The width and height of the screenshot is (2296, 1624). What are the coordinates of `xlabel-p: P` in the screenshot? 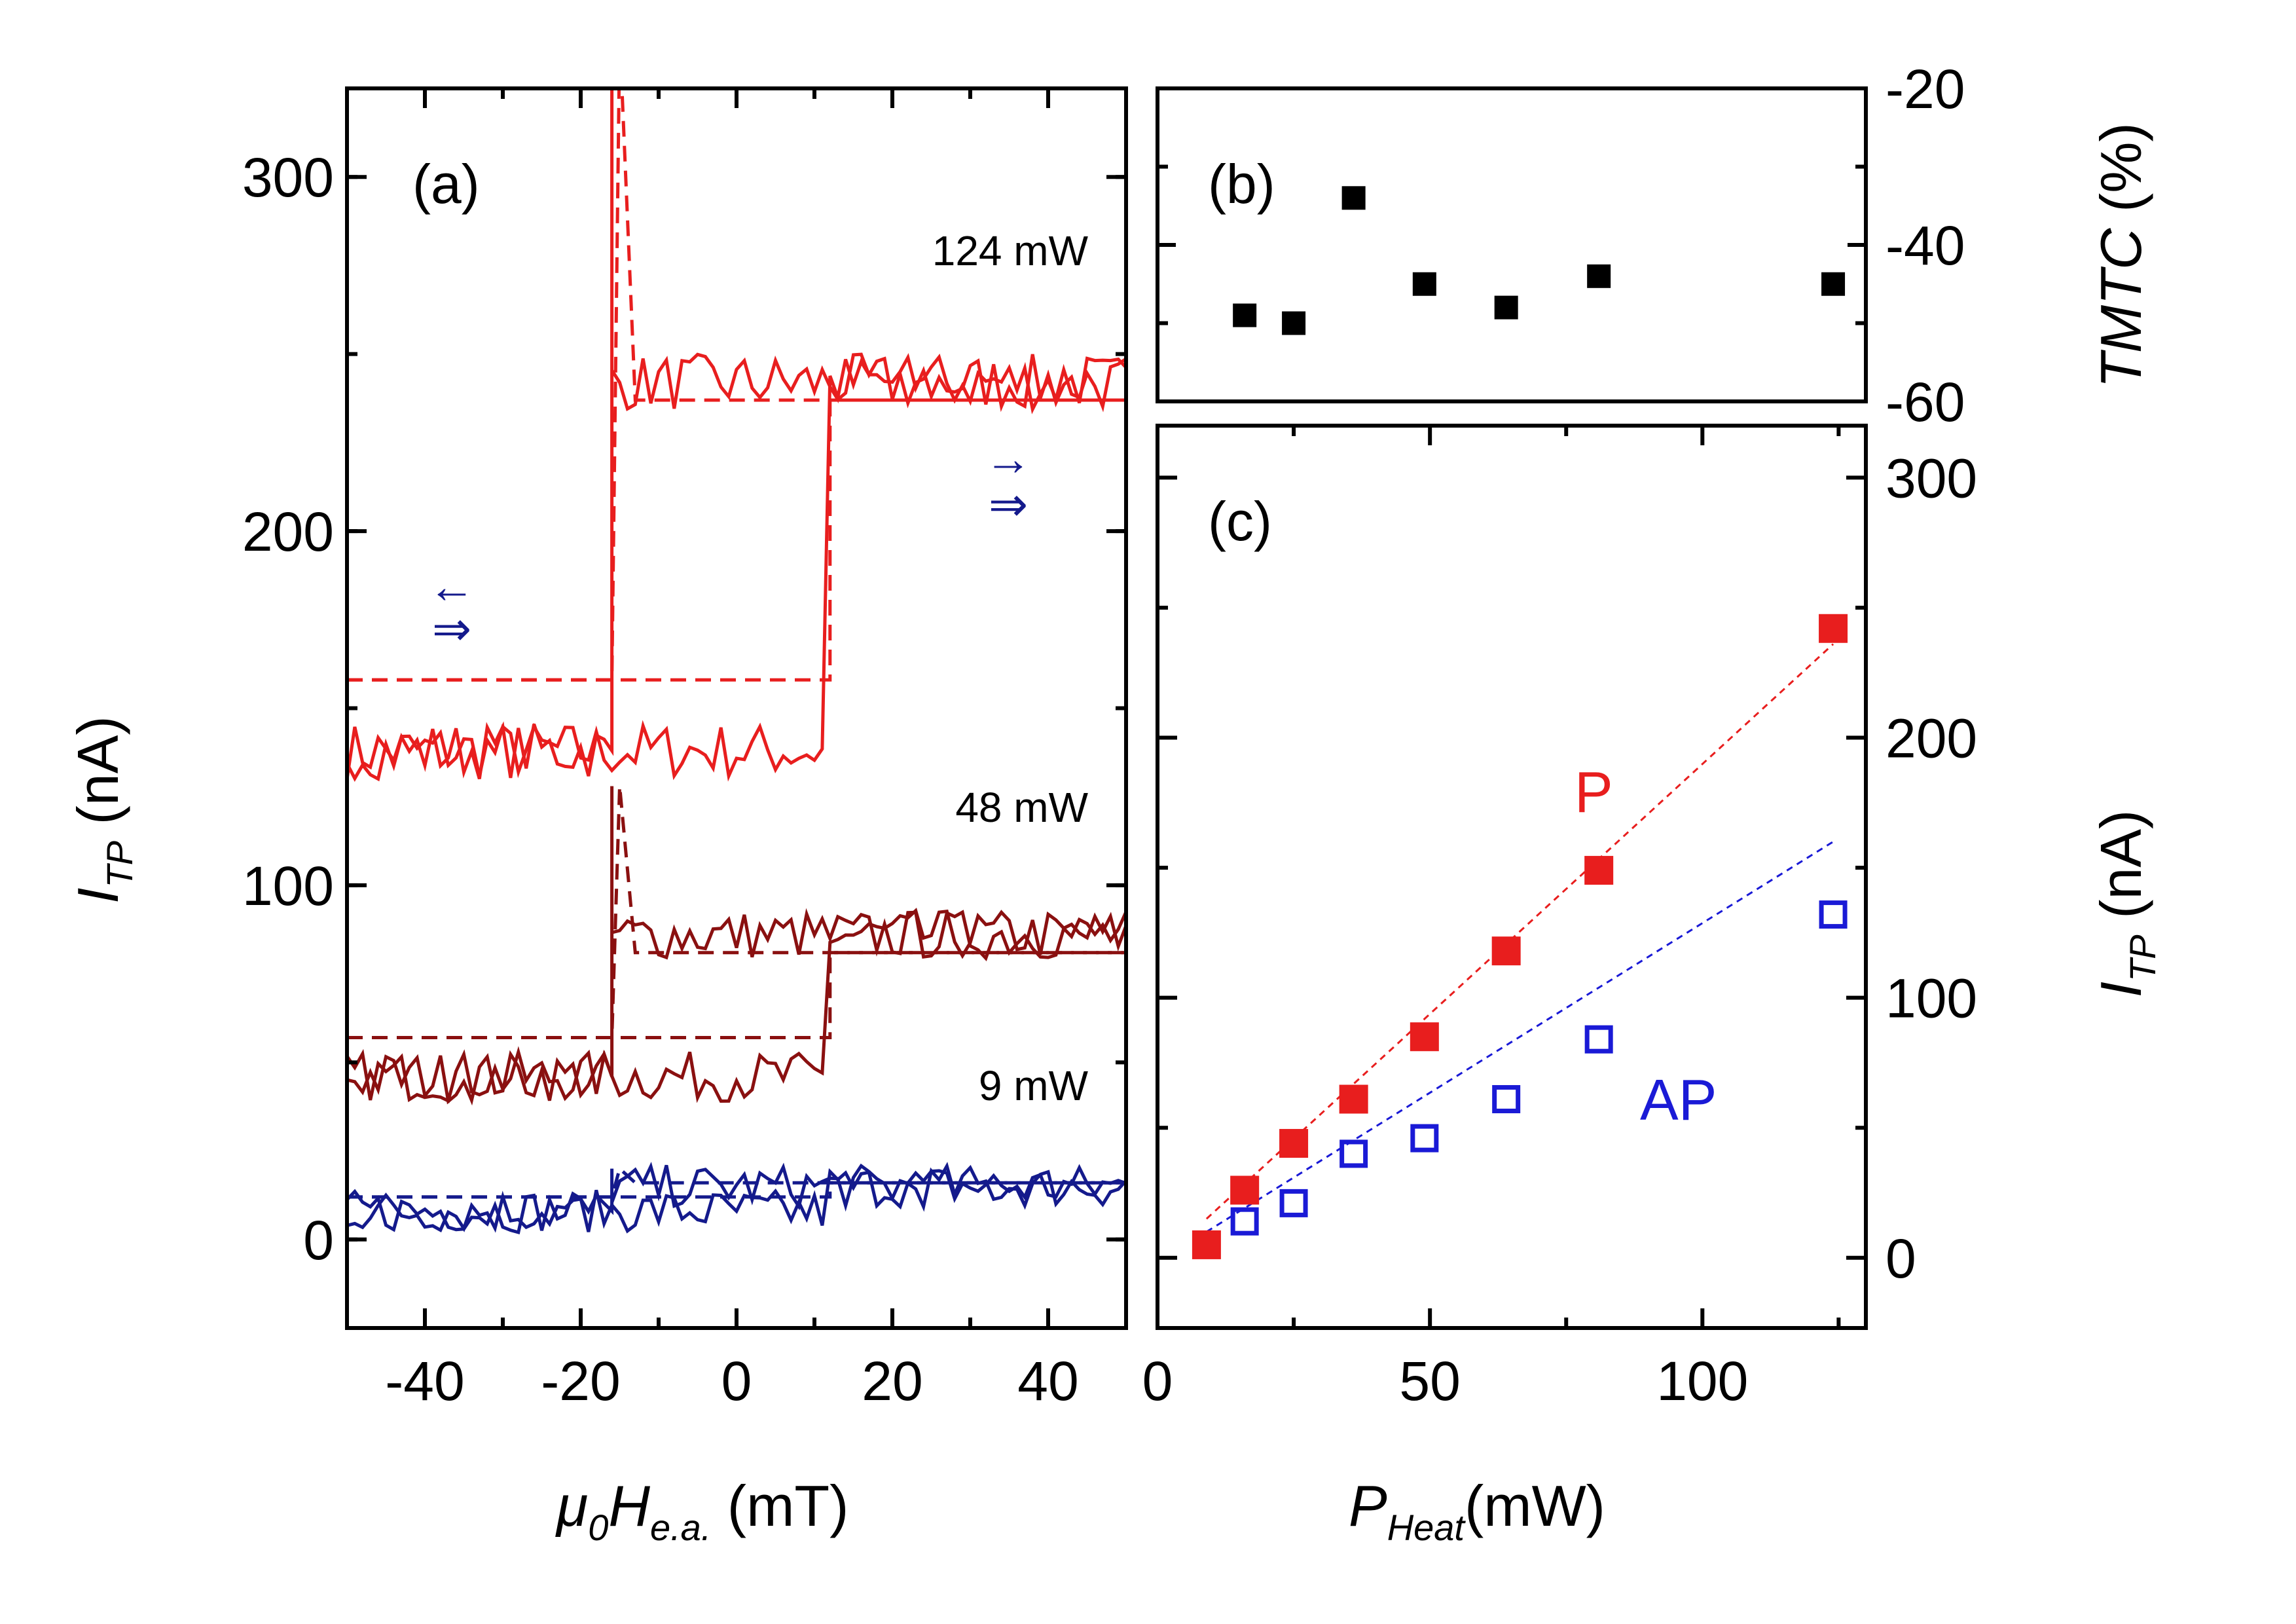 It's located at (1368, 1505).